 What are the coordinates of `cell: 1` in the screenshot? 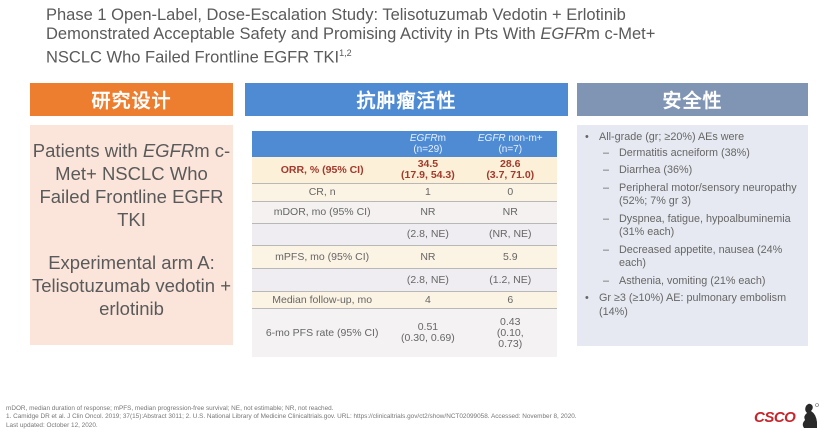 It's located at (428, 192).